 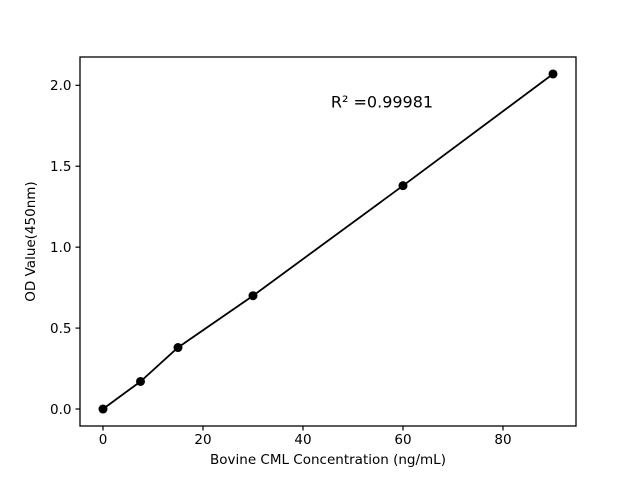 I want to click on x-tick-label: 80, so click(x=502, y=440).